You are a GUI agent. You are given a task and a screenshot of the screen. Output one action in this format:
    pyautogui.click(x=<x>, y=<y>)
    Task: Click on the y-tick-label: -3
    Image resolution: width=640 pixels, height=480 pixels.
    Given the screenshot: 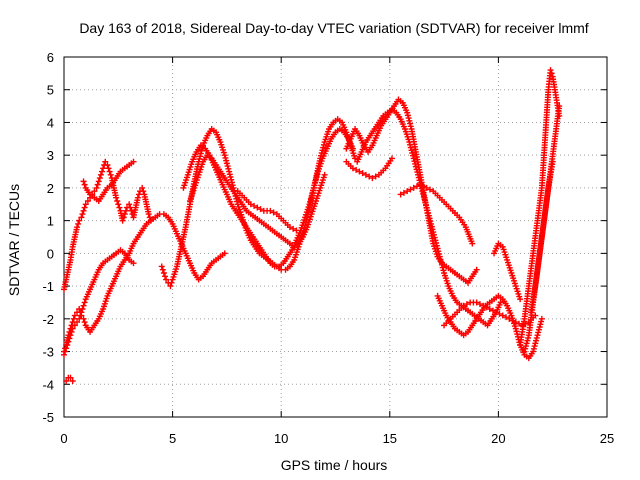 What is the action you would take?
    pyautogui.click(x=48, y=352)
    